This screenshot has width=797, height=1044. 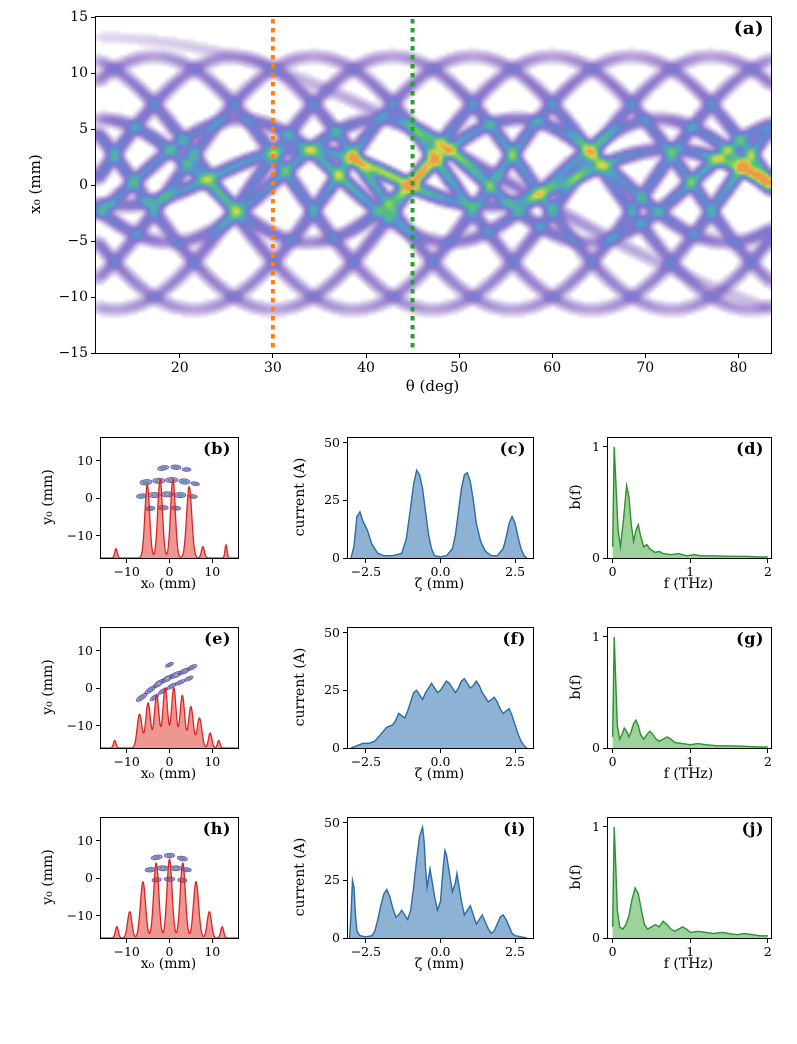 What do you see at coordinates (126, 951) in the screenshot?
I see `x-tick-label: −10` at bounding box center [126, 951].